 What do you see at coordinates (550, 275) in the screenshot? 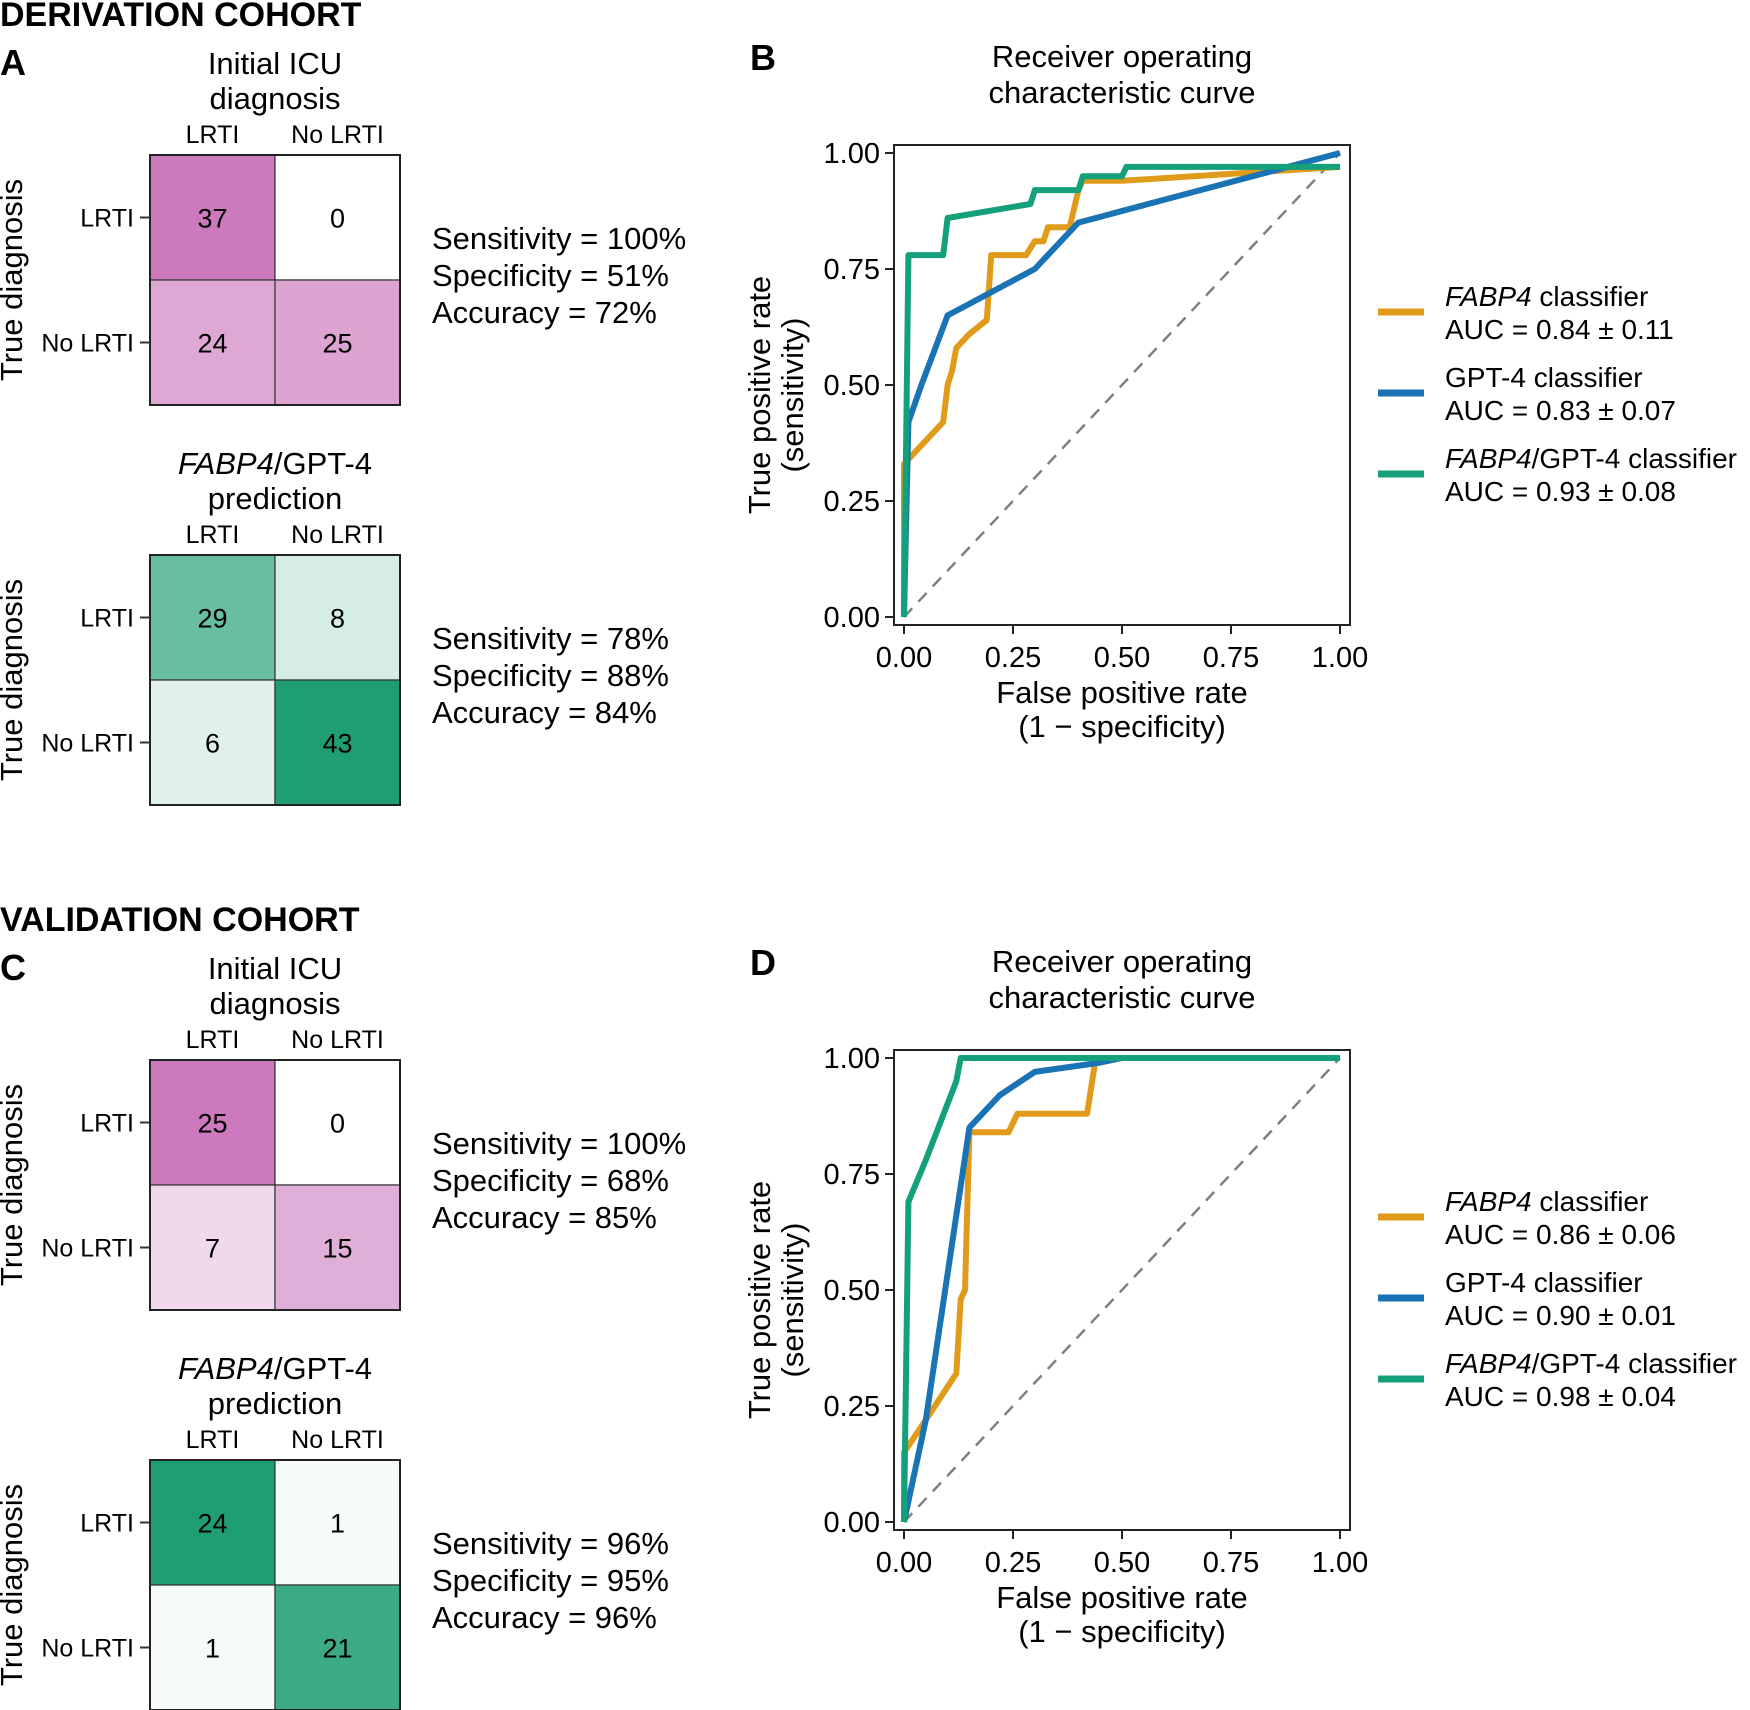
I see `metric-stat: Specificity = 51%` at bounding box center [550, 275].